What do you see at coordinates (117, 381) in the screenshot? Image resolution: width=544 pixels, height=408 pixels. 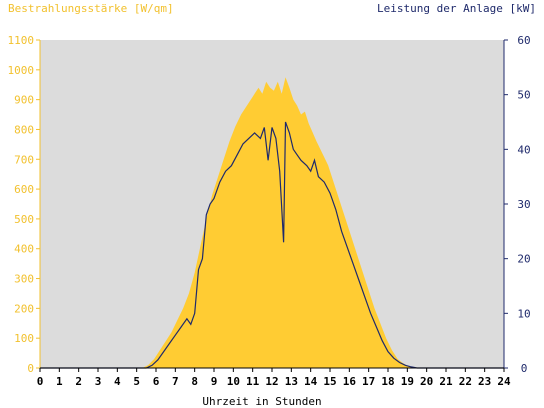 I see `x-tick-label: 4` at bounding box center [117, 381].